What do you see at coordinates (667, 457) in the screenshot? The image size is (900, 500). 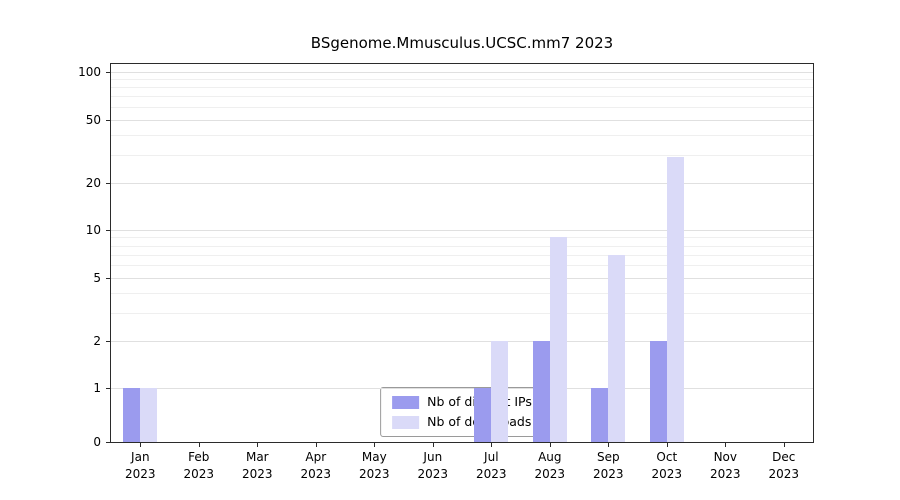 I see `x-tick-label-month: Oct` at bounding box center [667, 457].